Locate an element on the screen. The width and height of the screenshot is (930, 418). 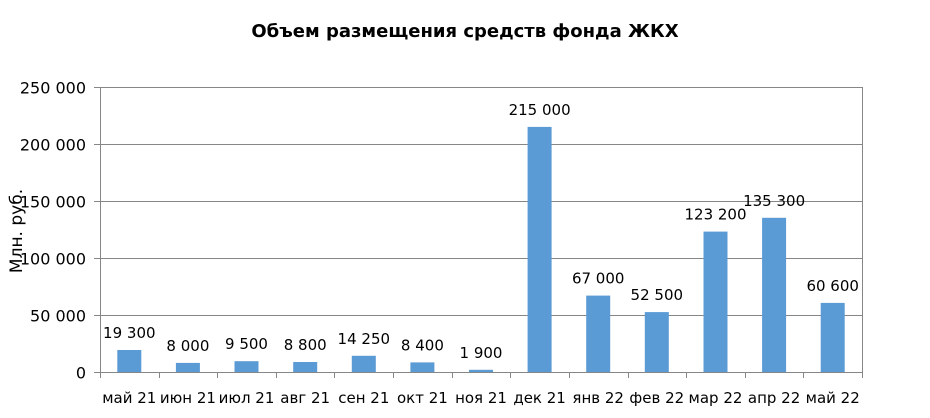
y-tick-label: 100 000 is located at coordinates (53, 259).